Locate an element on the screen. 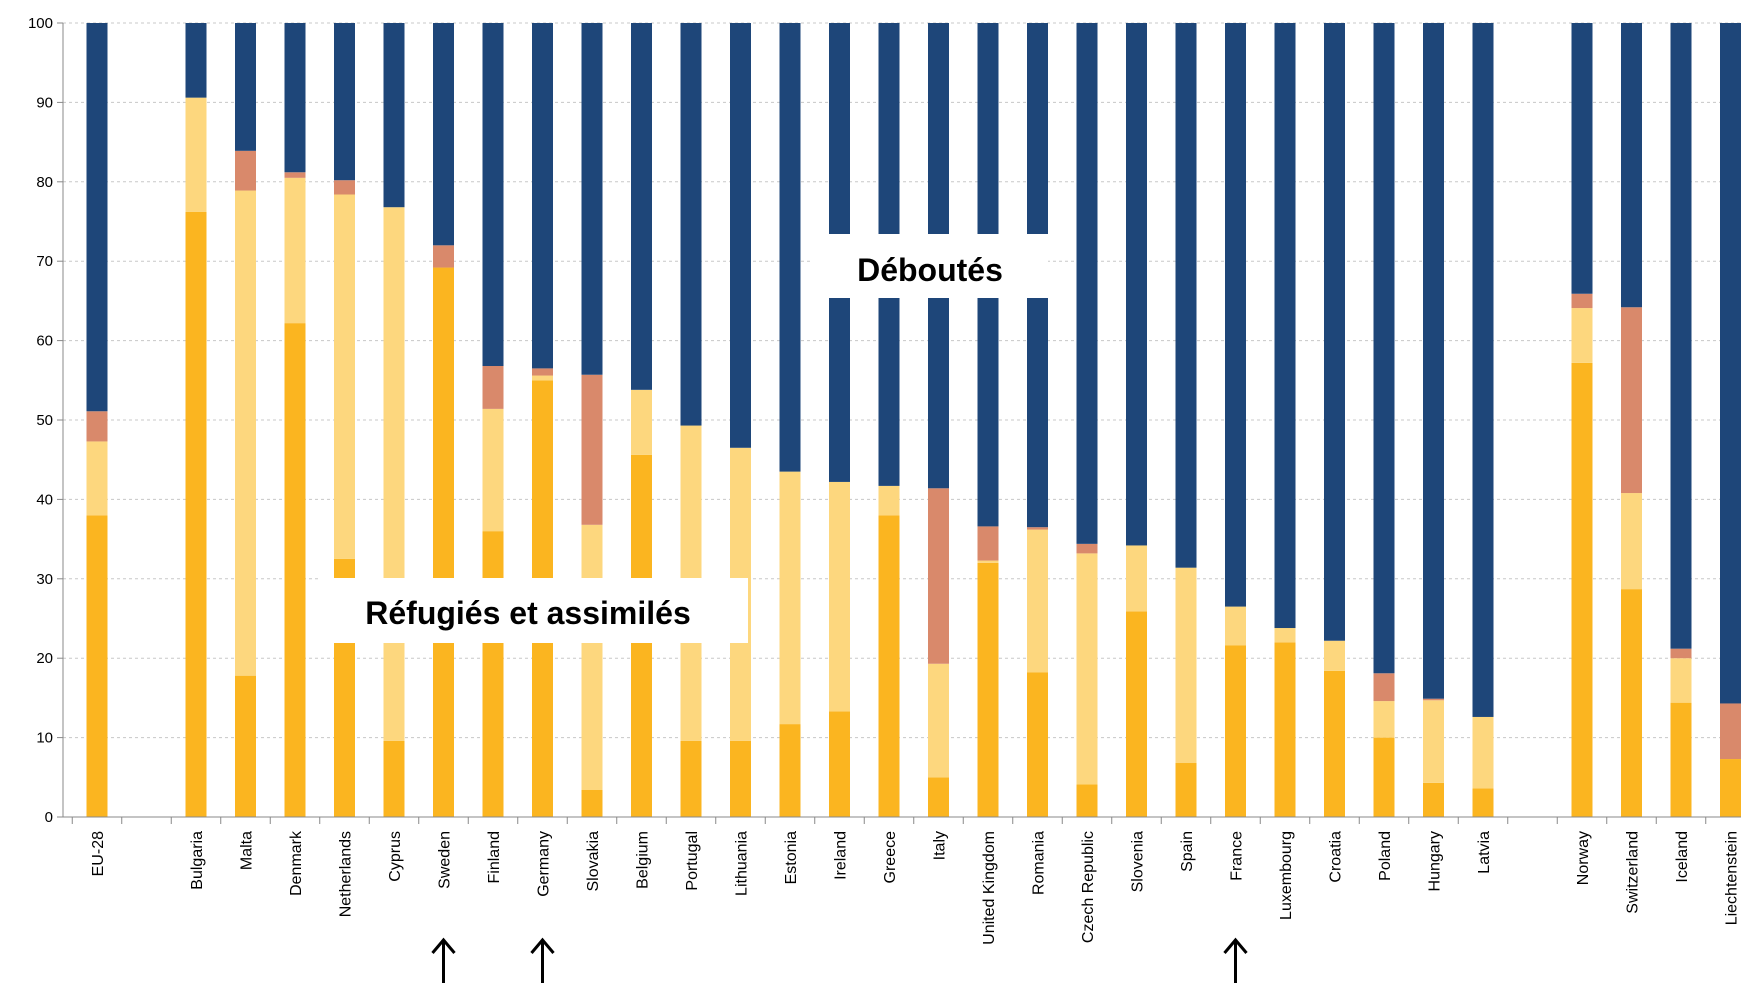 The height and width of the screenshot is (988, 1741). bar-segment-s1-slovenia is located at coordinates (1136, 714).